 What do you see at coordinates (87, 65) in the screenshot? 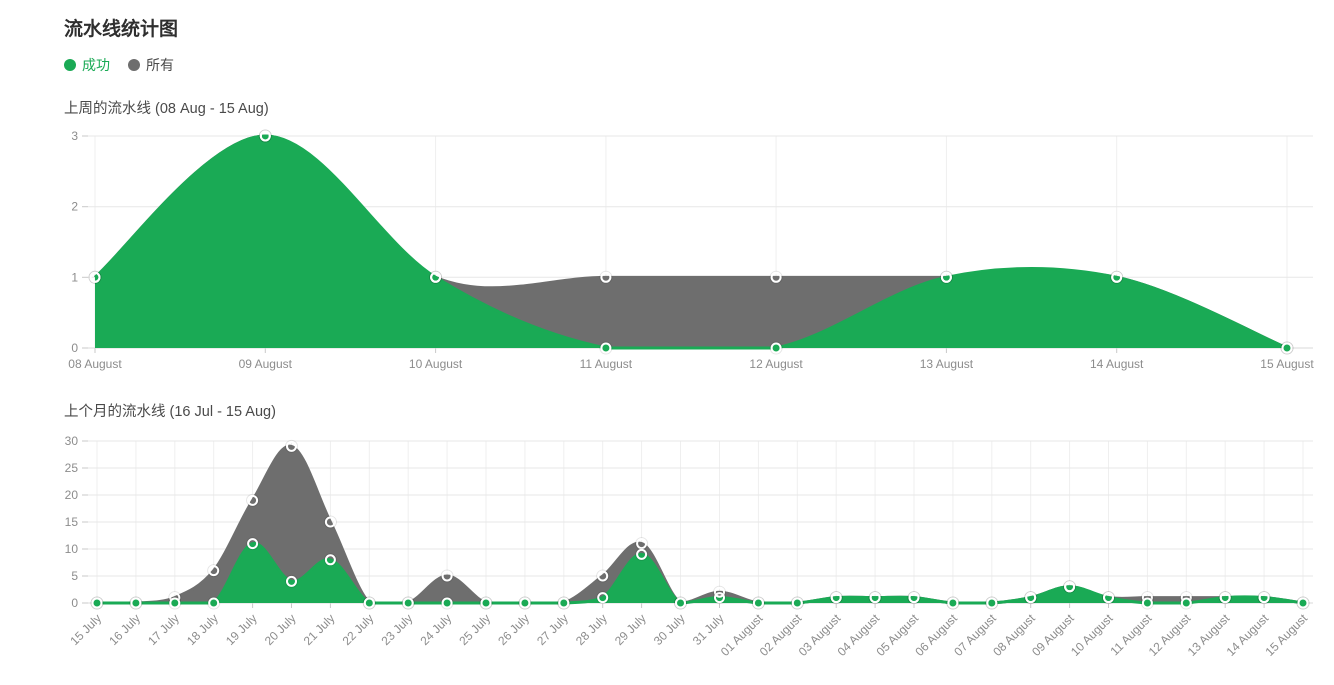
I see `legend-item-success: 成功` at bounding box center [87, 65].